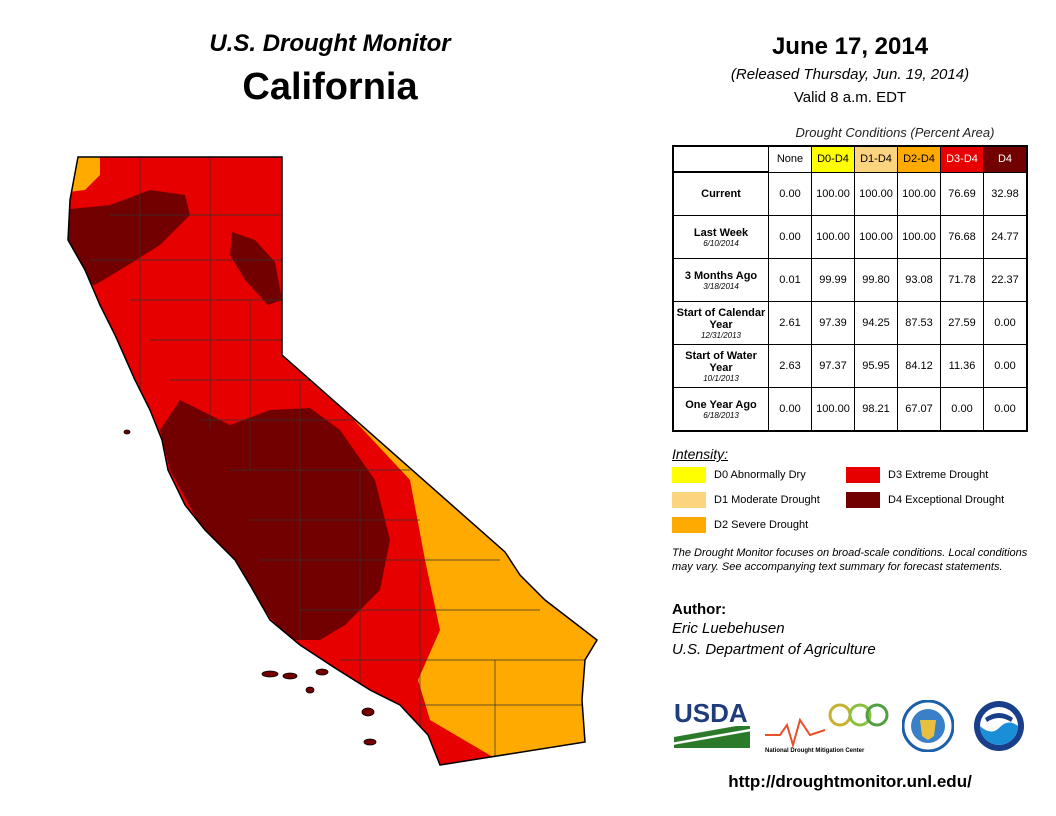  Describe the element at coordinates (919, 366) in the screenshot. I see `table-cell: 84.12` at that location.